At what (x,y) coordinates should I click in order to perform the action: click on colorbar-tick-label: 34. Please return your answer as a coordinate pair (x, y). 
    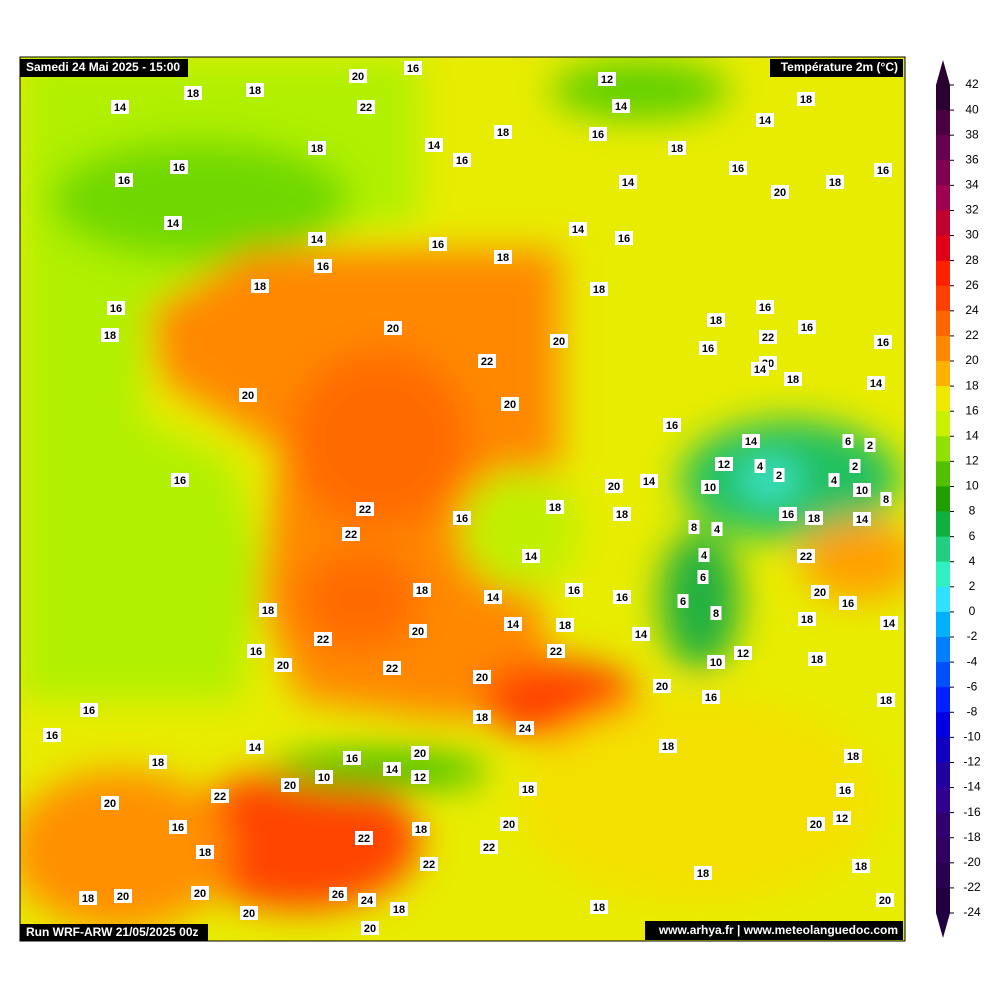
    Looking at the image, I should click on (972, 185).